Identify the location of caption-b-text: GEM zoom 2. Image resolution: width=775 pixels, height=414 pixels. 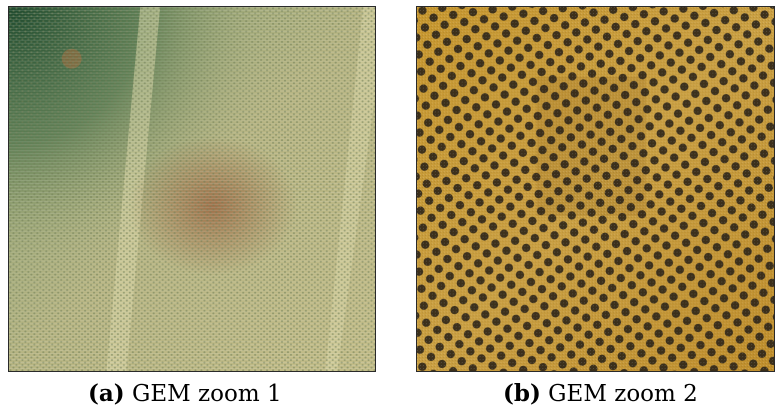
(623, 394).